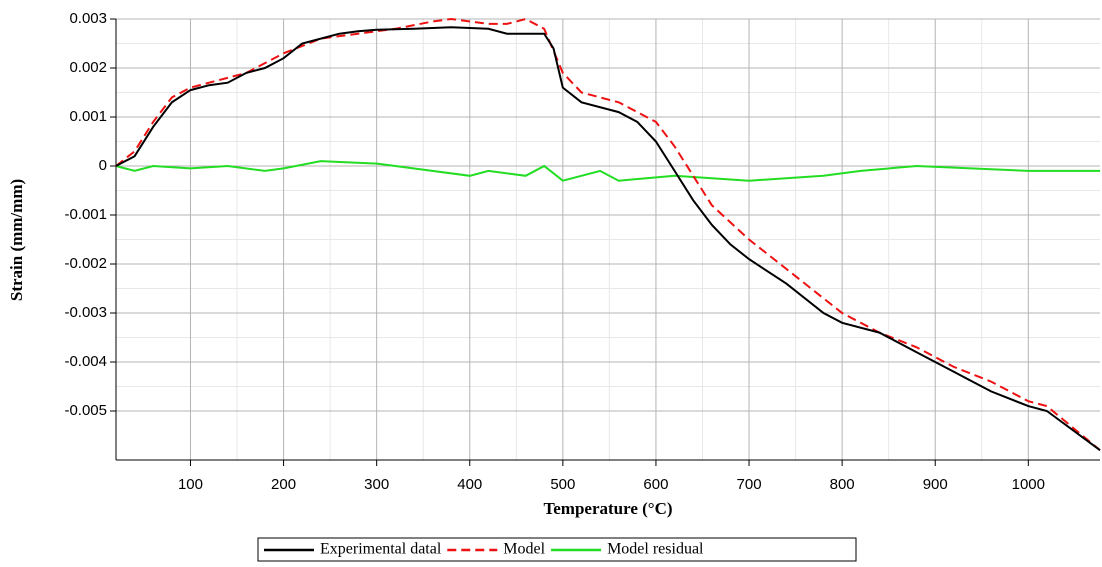 The image size is (1102, 567). Describe the element at coordinates (85, 214) in the screenshot. I see `y-tick-label: -0.001` at that location.